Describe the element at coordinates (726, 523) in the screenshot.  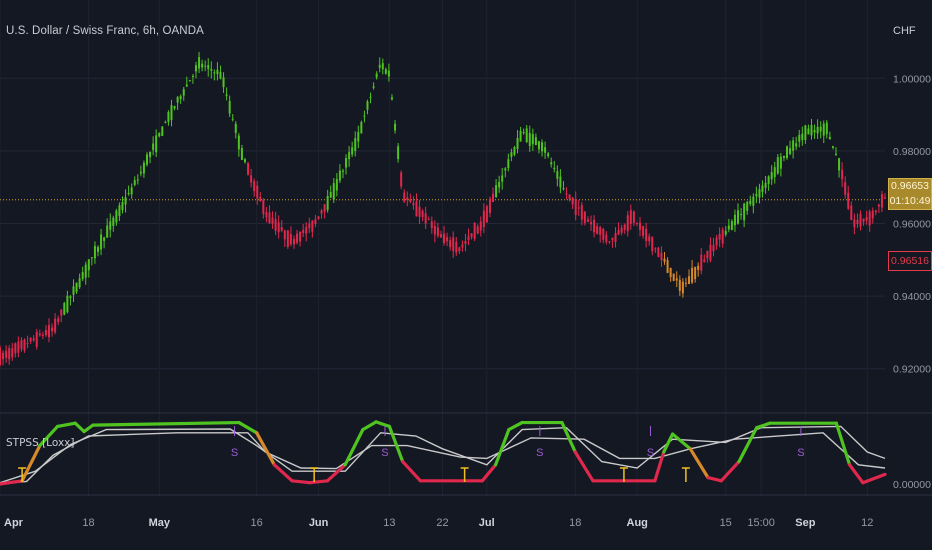
I see `time-tick-label: 15` at that location.